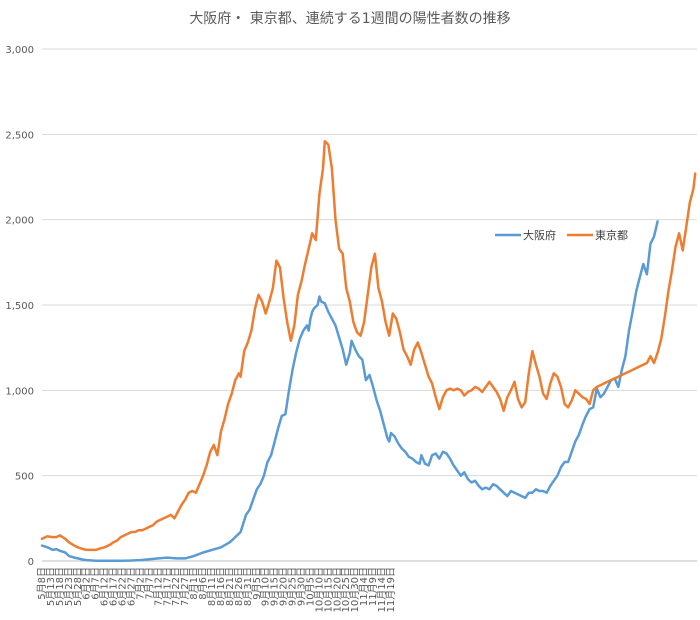  What do you see at coordinates (230, 586) in the screenshot?
I see `x-tick-label: 8月21日` at bounding box center [230, 586].